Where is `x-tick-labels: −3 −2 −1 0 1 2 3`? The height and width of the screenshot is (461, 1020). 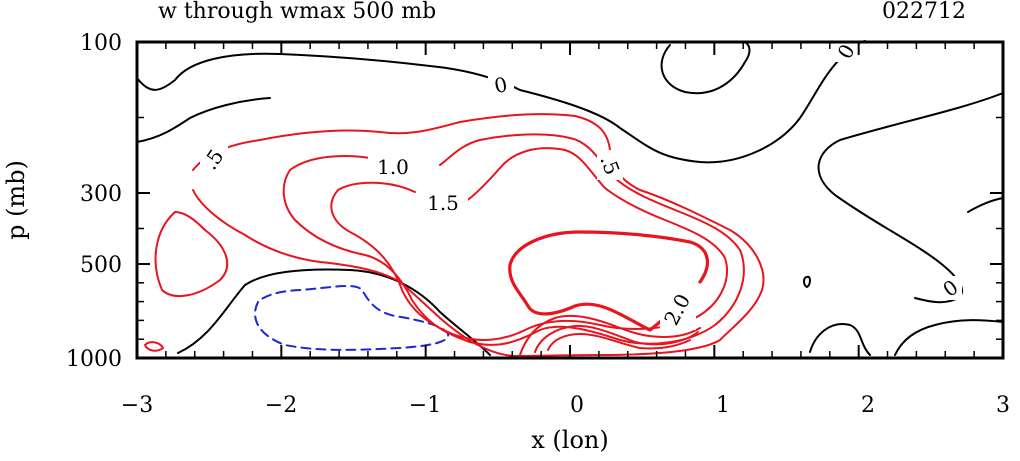
x-tick-labels: −3 −2 −1 0 1 2 3 is located at coordinates (565, 405).